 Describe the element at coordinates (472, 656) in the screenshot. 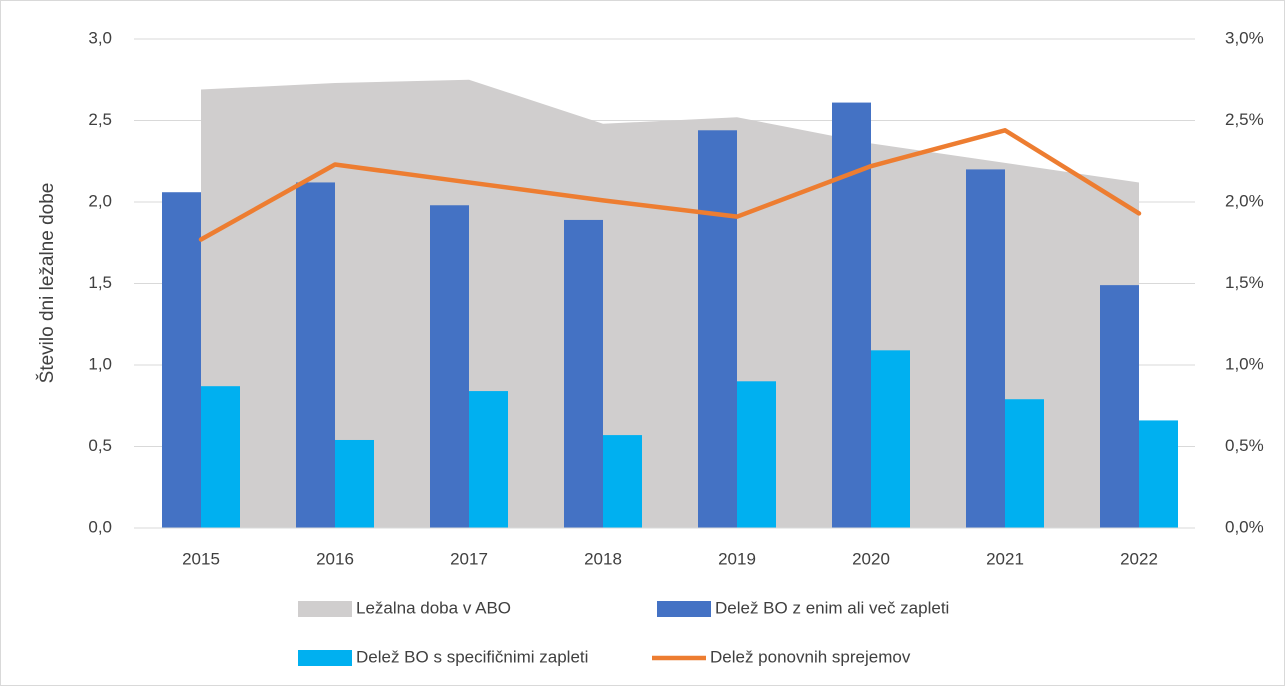

I see `legend-label: Delež BO s specifičnimi zapleti` at that location.